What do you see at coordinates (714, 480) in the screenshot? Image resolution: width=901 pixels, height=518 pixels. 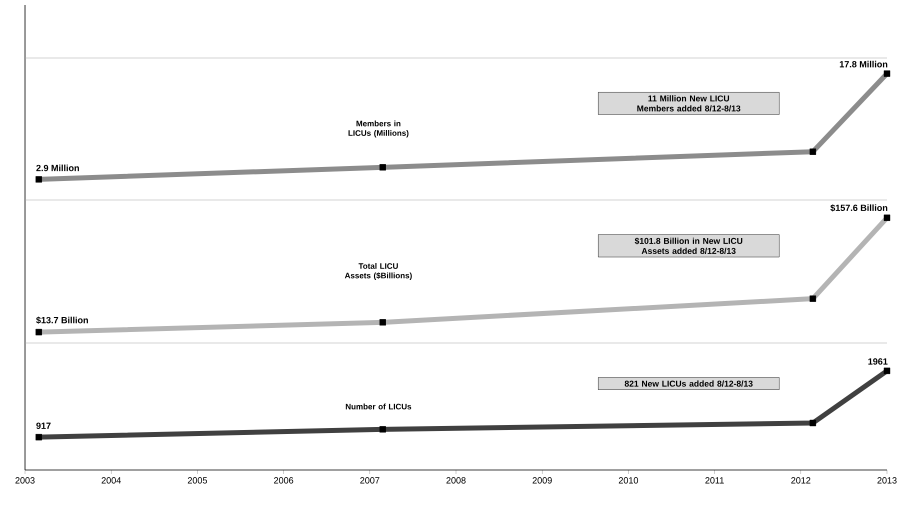 I see `x-tick-label: 2011` at bounding box center [714, 480].